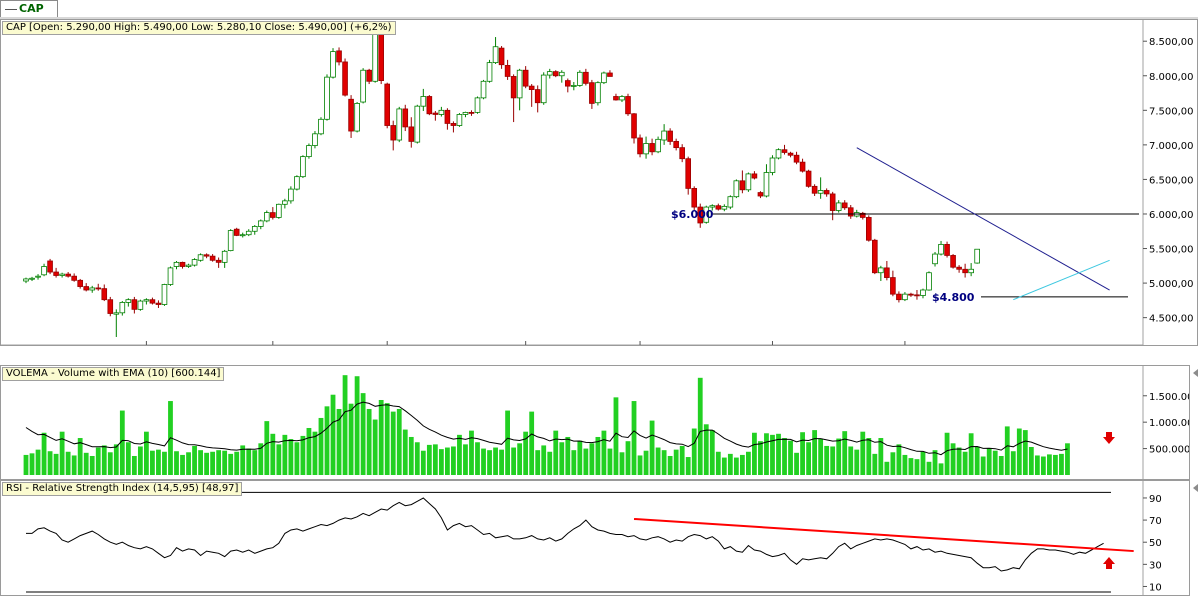  I want to click on price-y-tick-label: 8.000,00, so click(1171, 77).